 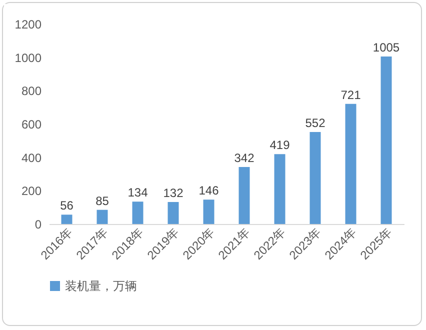 What do you see at coordinates (280, 145) in the screenshot?
I see `data-label: 419` at bounding box center [280, 145].